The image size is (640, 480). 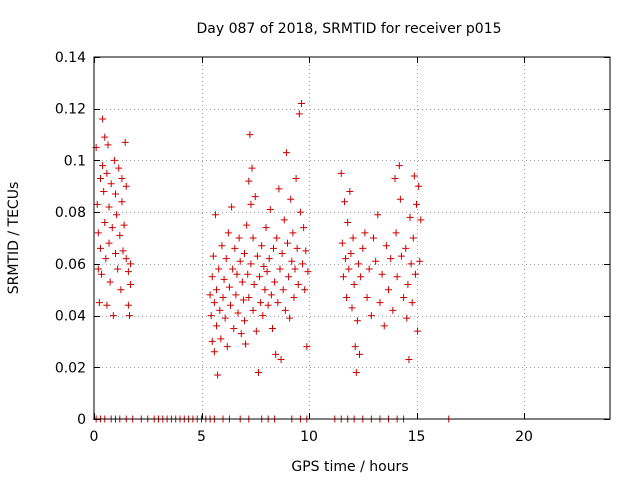 What do you see at coordinates (349, 467) in the screenshot?
I see `x-axis-label: GPS time / hours` at bounding box center [349, 467].